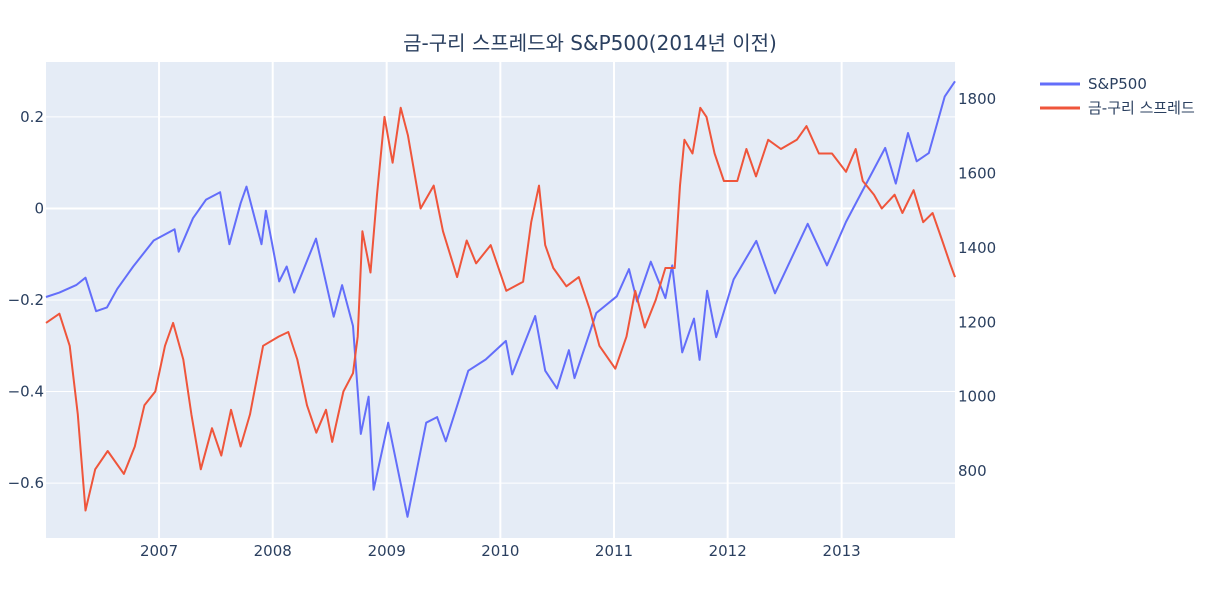 This screenshot has height=592, width=1226. I want to click on right-y-tick-label: 1400, so click(977, 248).